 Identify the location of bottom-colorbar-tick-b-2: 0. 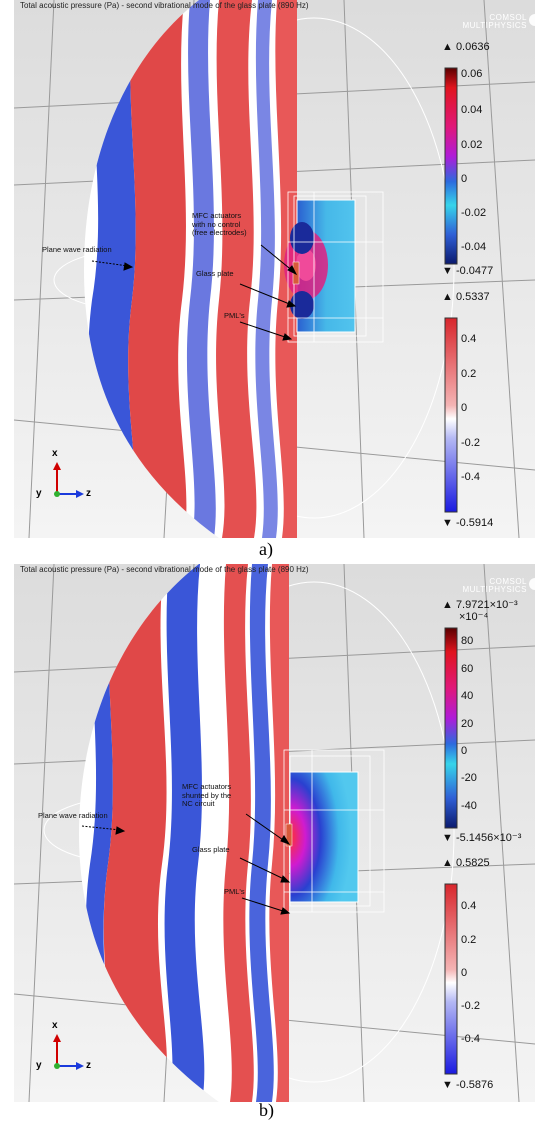
(464, 973).